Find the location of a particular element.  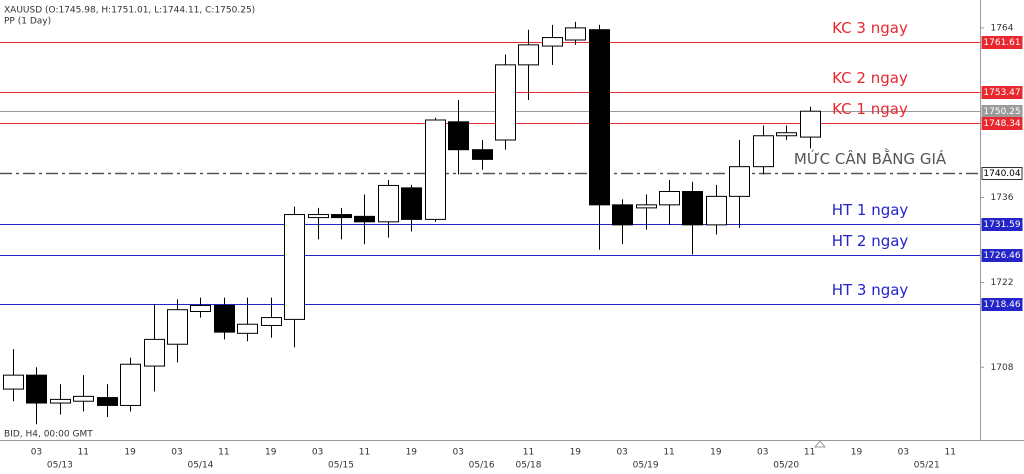

footnote: BID, H4, 00:00 GMT is located at coordinates (48, 435).